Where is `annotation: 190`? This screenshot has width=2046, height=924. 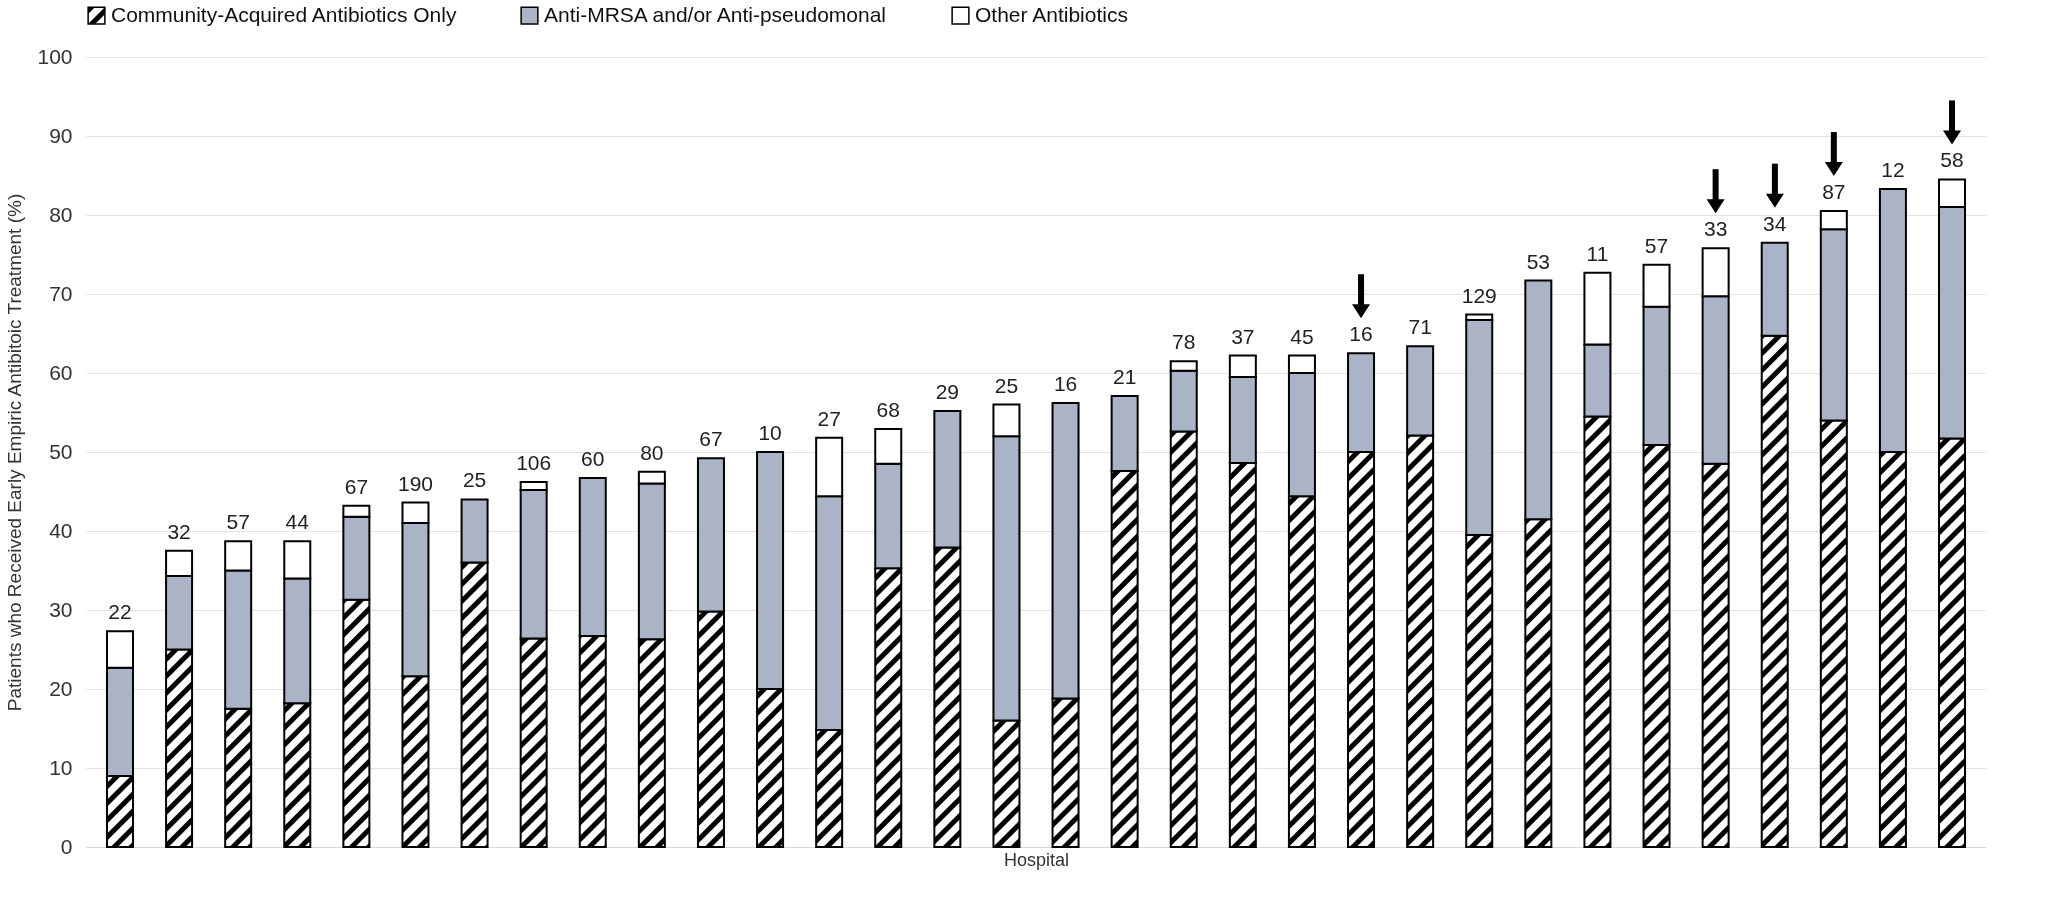 annotation: 190 is located at coordinates (415, 483).